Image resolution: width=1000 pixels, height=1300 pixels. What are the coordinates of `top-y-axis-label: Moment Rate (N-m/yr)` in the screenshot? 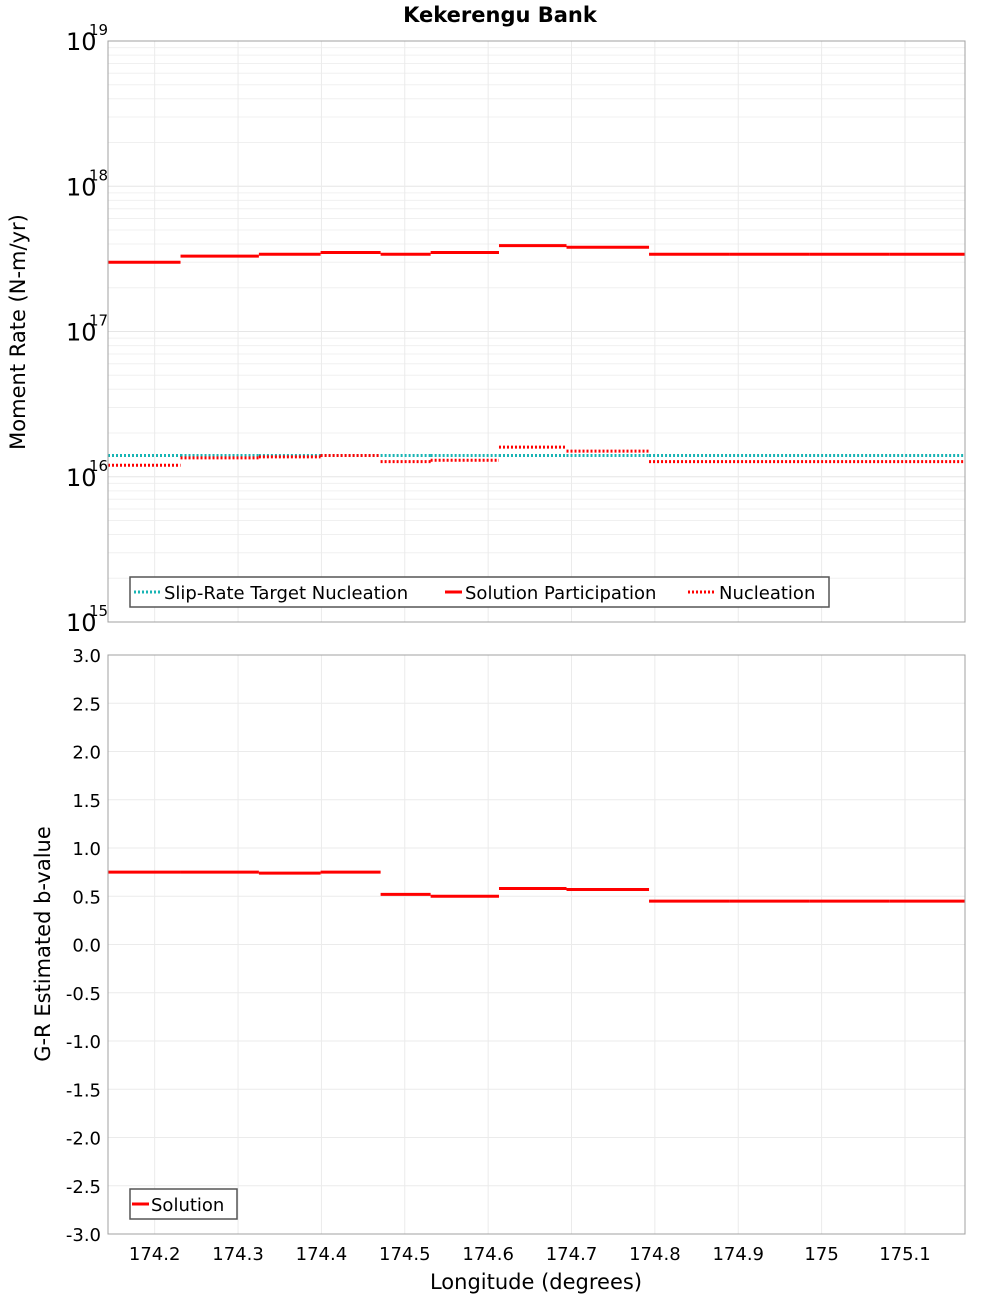 It's located at (18, 332).